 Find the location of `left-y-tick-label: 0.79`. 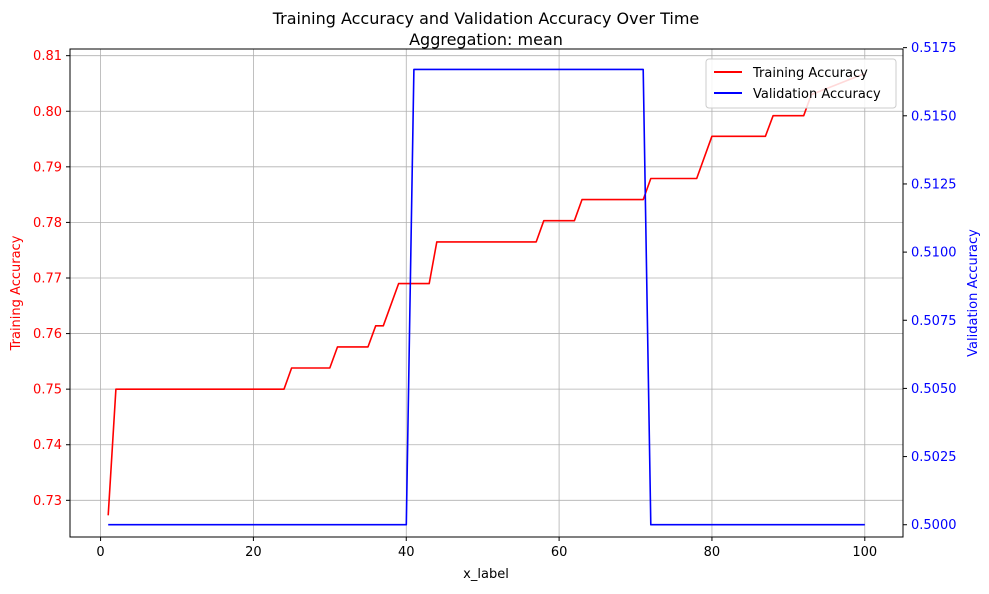

left-y-tick-label: 0.79 is located at coordinates (47, 167).